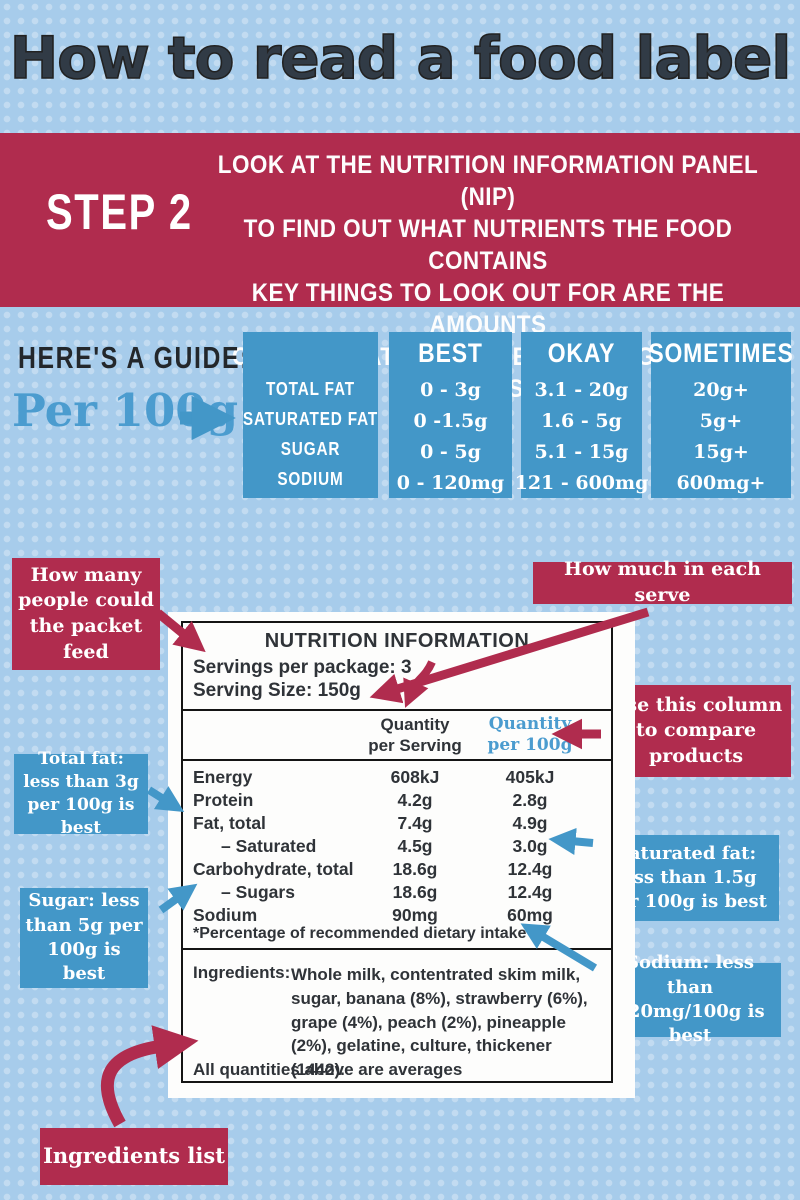 The height and width of the screenshot is (1200, 800). Describe the element at coordinates (310, 448) in the screenshot. I see `guide-row-label-sugar: SUGAR` at that location.